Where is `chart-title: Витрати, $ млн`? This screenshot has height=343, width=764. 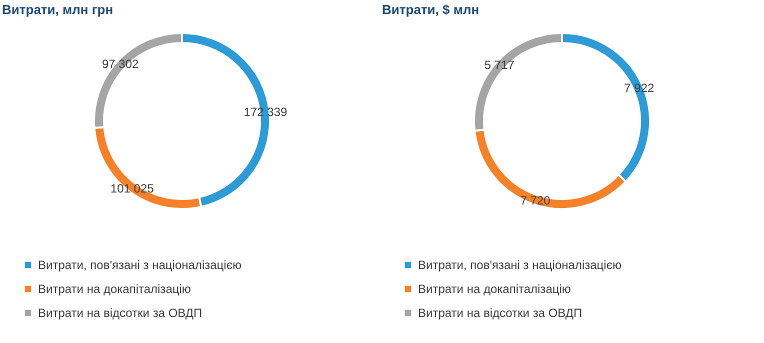 chart-title: Витрати, $ млн is located at coordinates (431, 9).